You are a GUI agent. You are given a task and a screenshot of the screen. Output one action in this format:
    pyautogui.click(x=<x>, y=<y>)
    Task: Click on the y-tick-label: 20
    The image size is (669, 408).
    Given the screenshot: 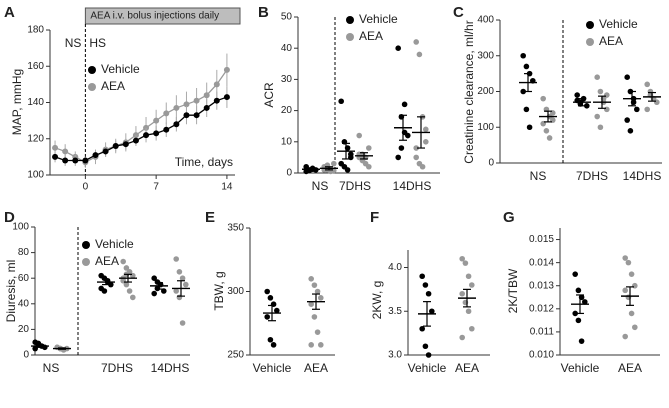 What is the action you would take?
    pyautogui.click(x=24, y=329)
    